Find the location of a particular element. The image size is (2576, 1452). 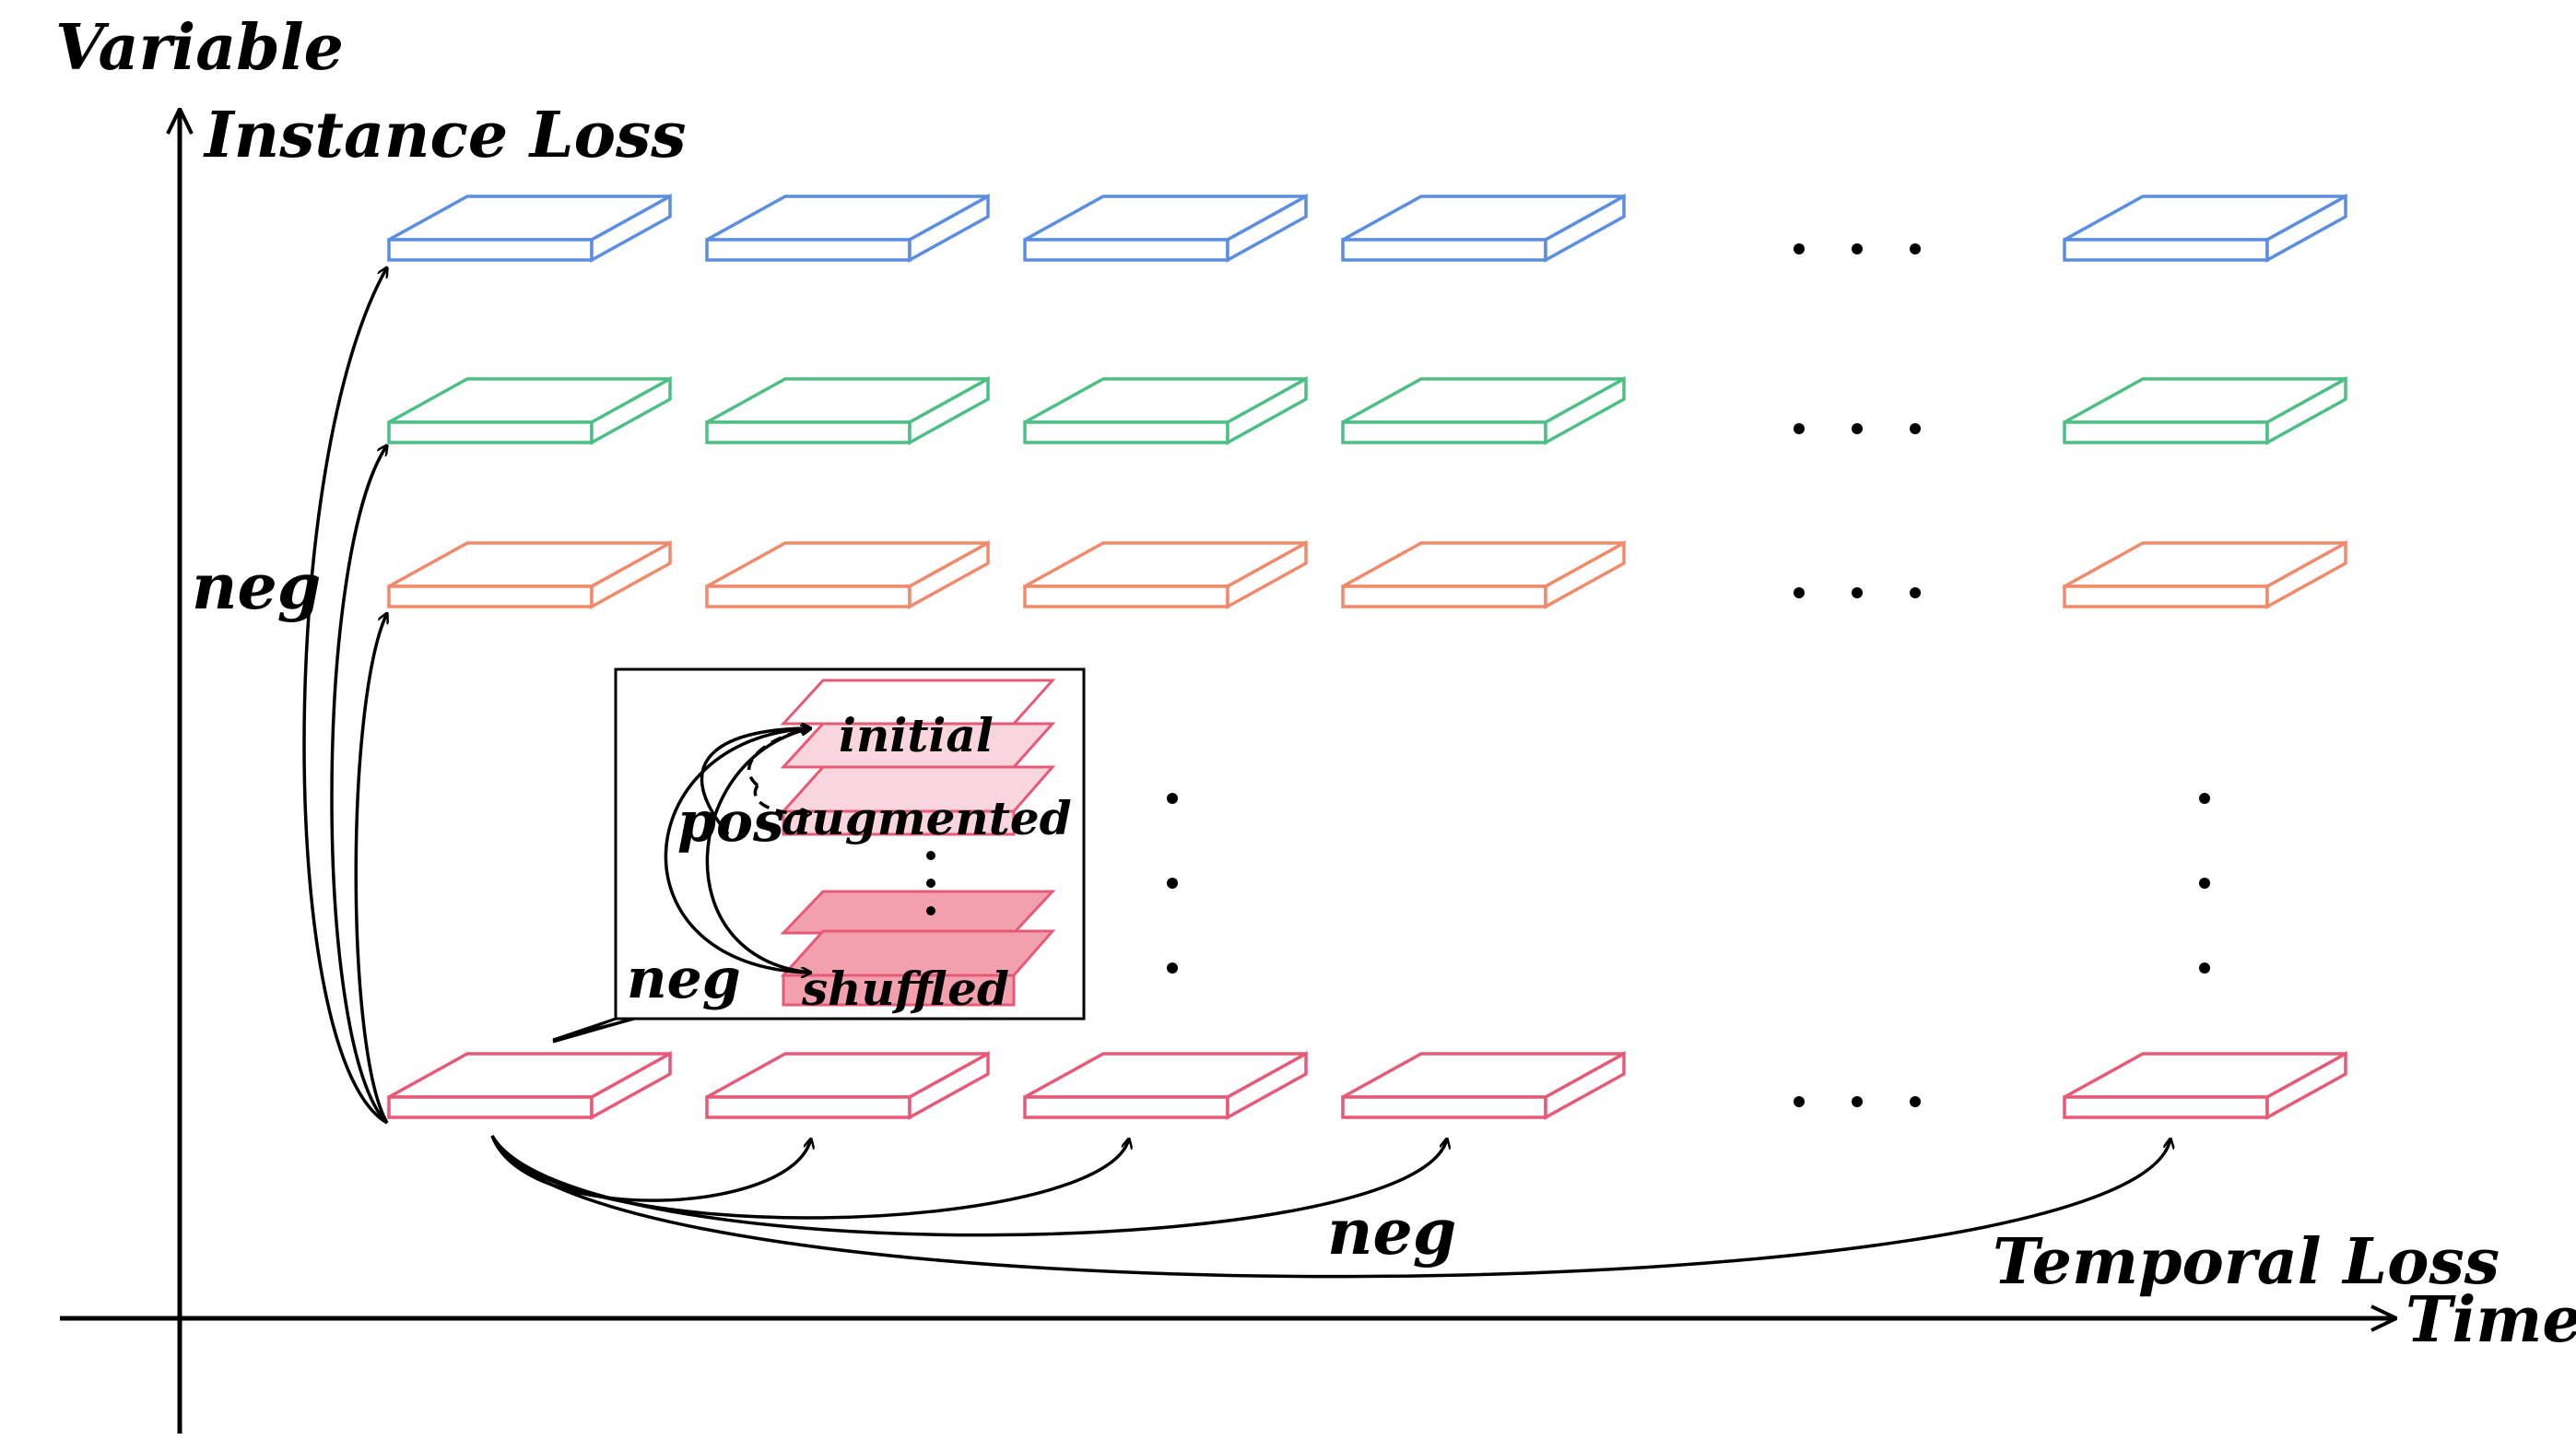

slab-shuffled-back is located at coordinates (918, 913).